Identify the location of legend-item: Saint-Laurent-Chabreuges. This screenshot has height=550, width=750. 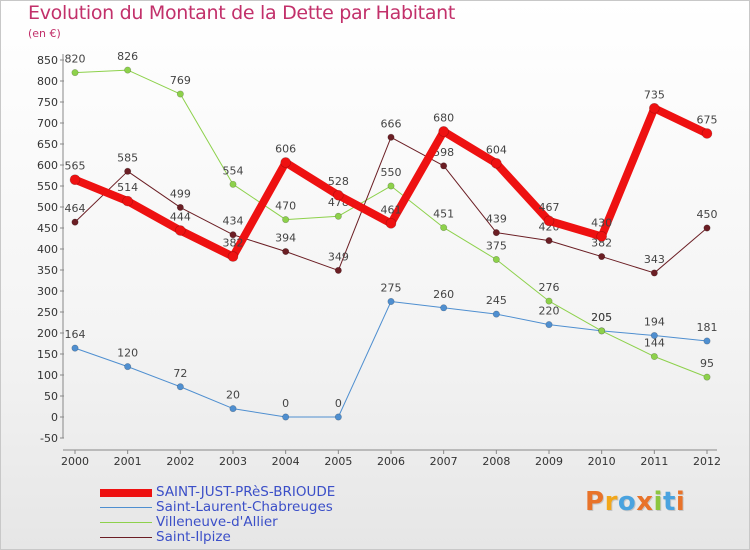
(260, 507).